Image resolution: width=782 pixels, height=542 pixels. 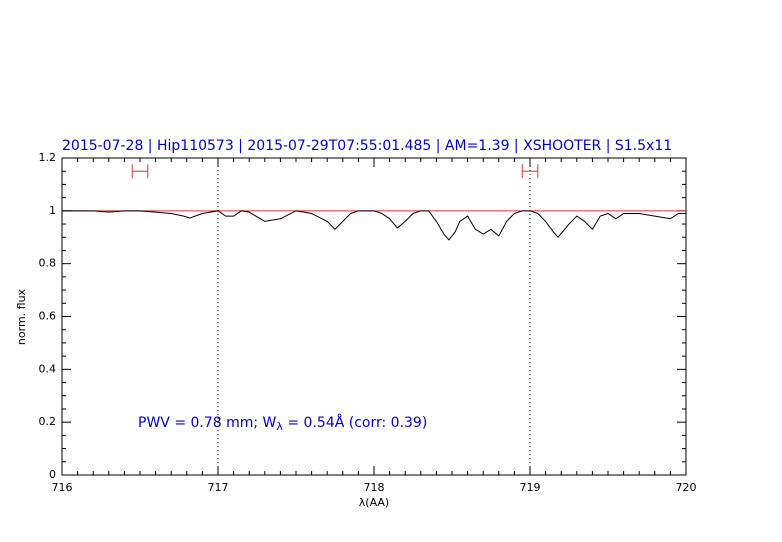 I want to click on annotation-subscript: λ, so click(x=279, y=426).